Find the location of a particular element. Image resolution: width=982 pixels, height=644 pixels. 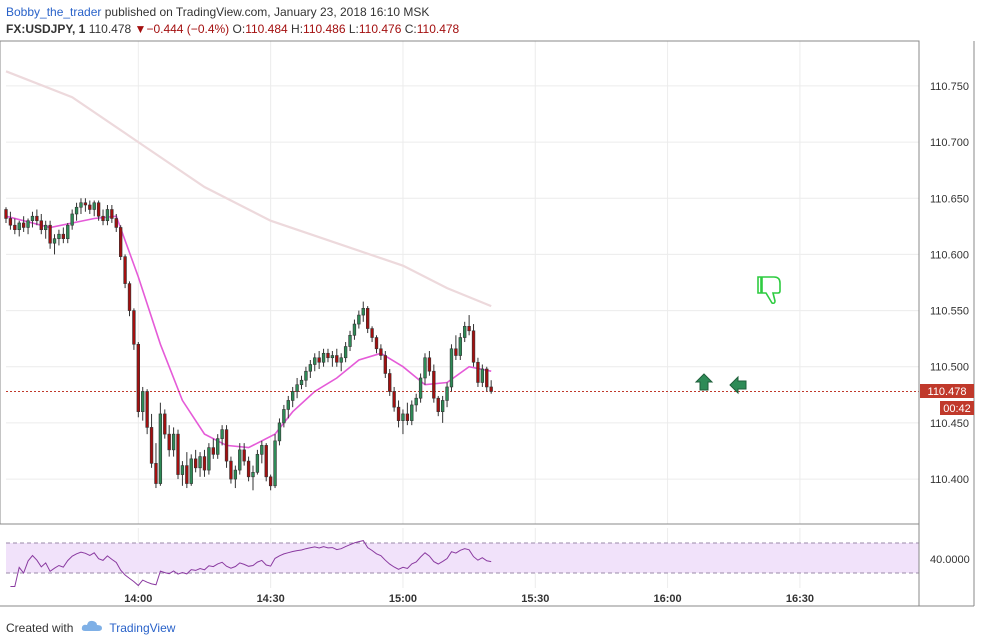

tradingview-link: TradingView is located at coordinates (142, 627).